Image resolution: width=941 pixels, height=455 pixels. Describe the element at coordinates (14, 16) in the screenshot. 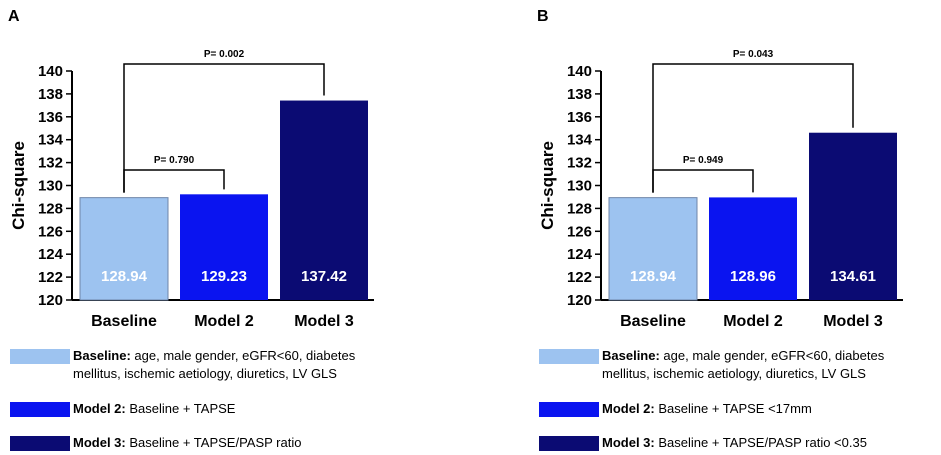

I see `panel-label: A` at that location.